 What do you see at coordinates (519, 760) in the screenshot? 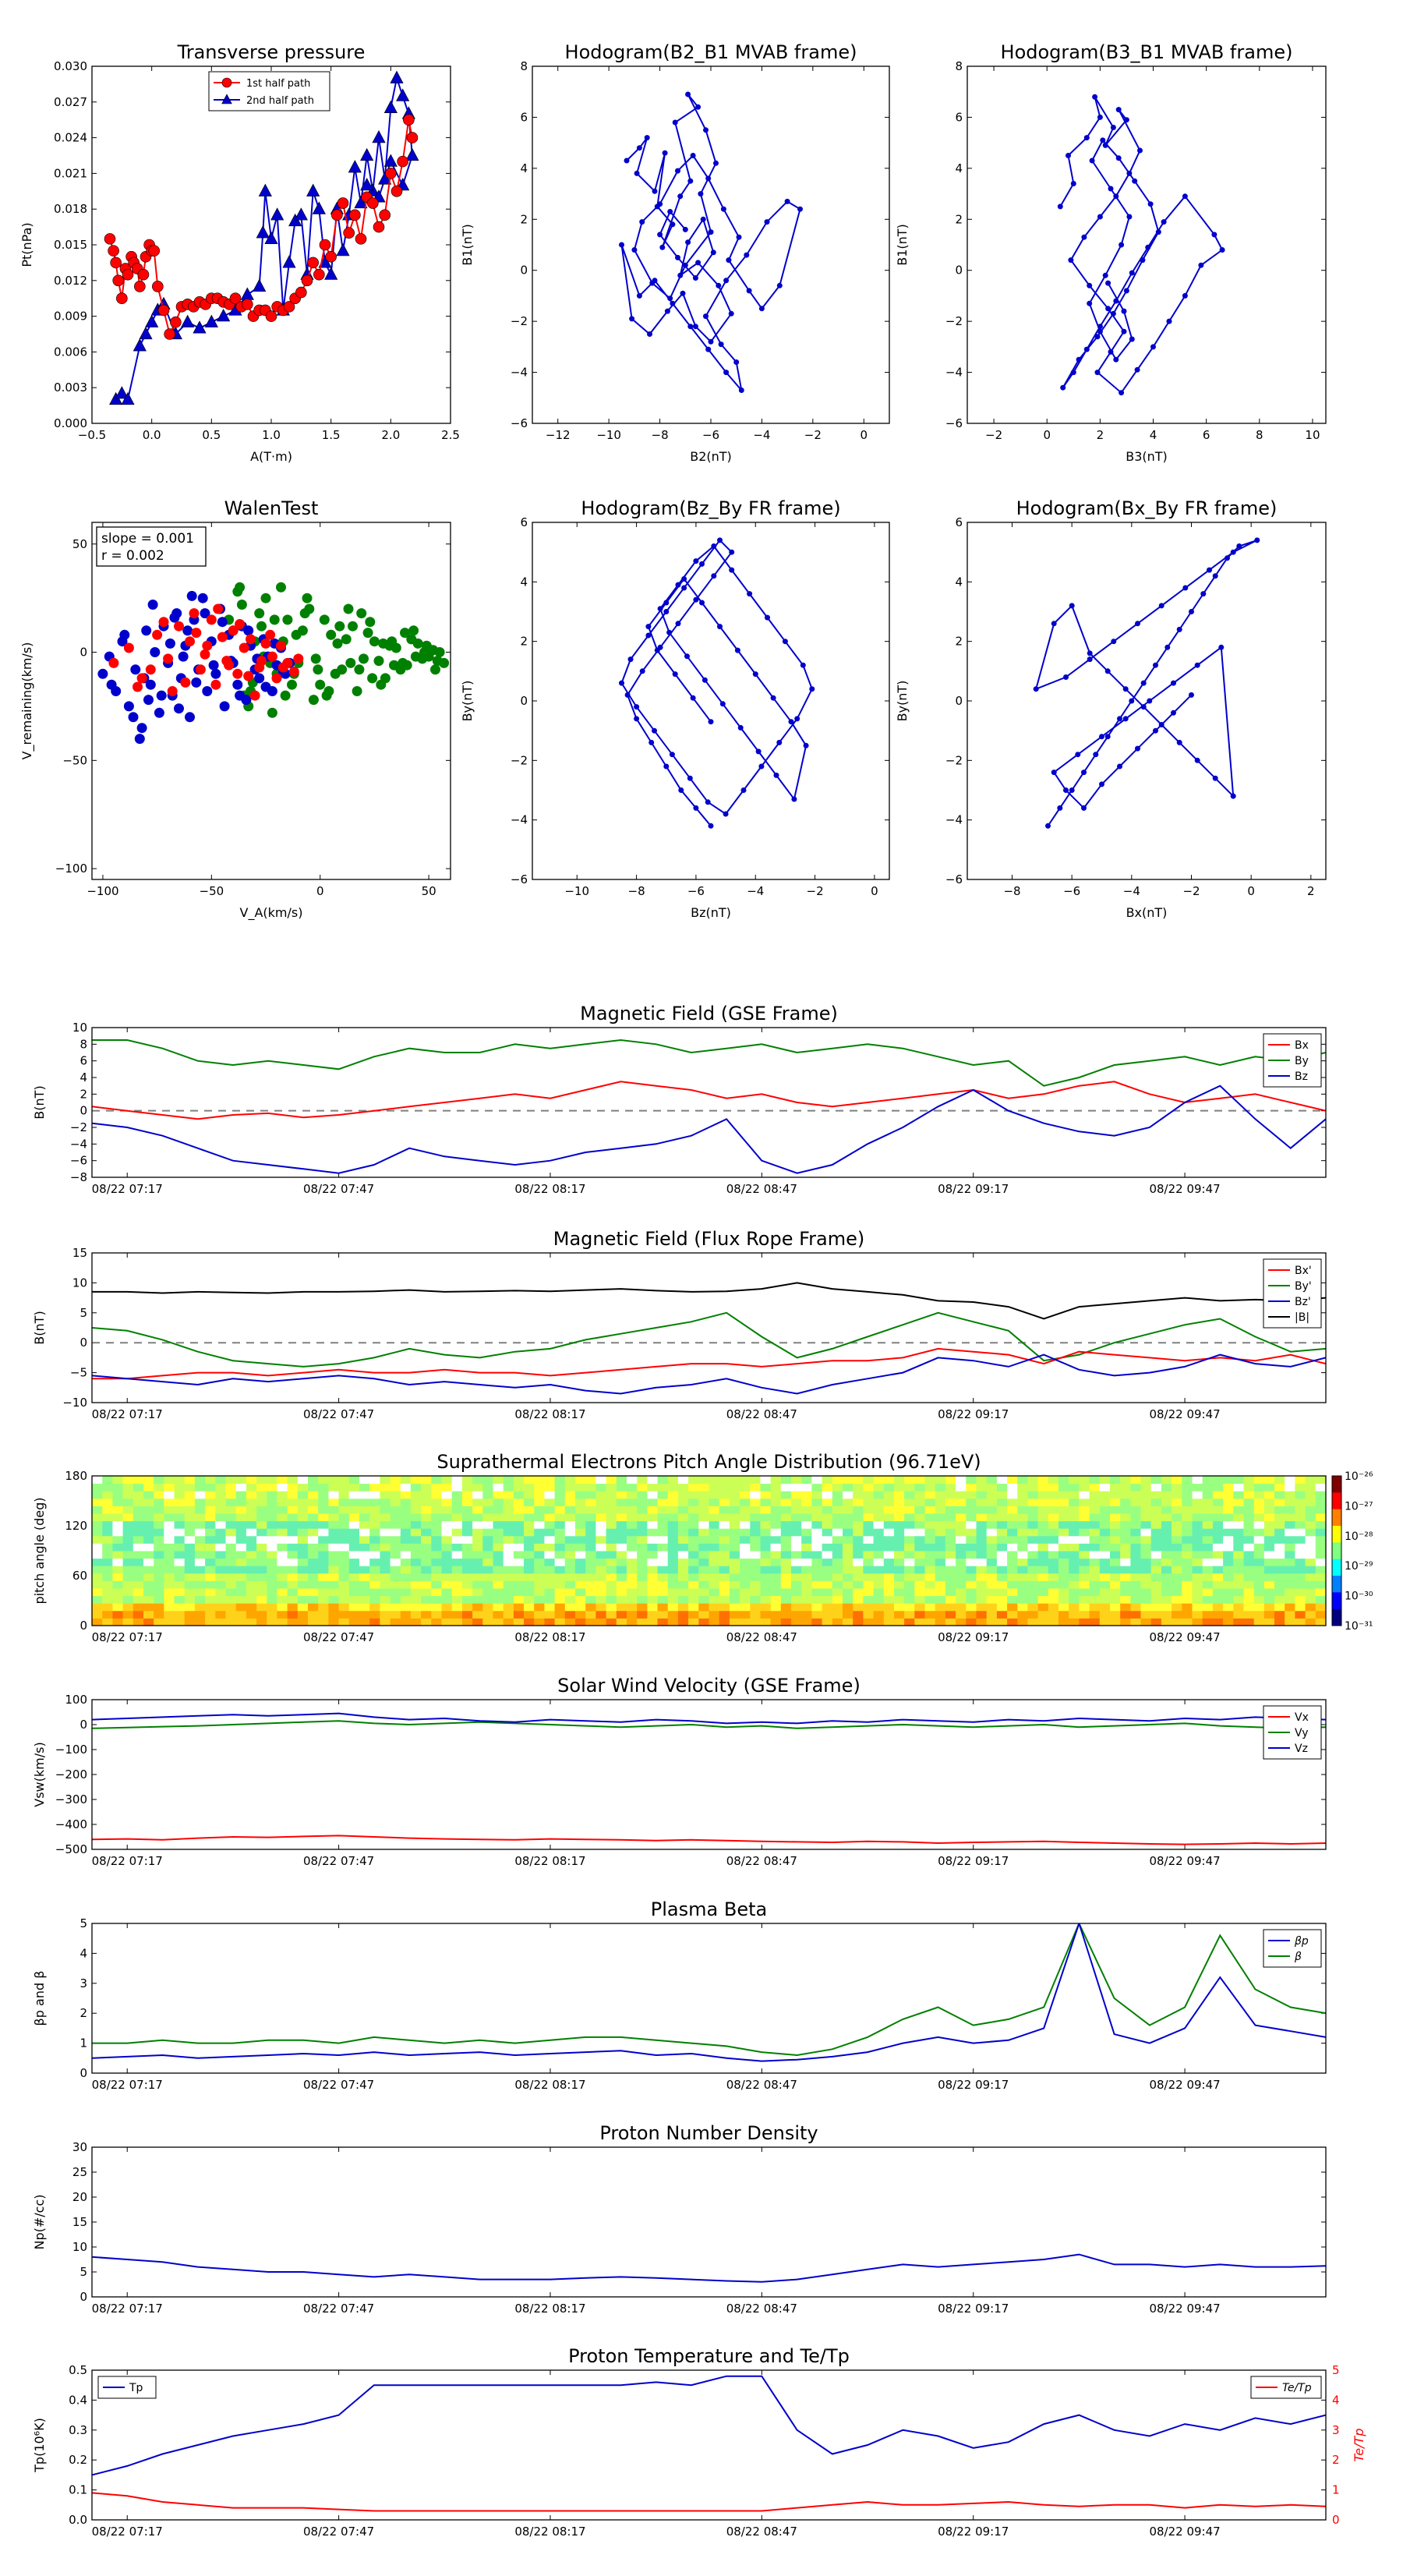
I see `hodogram-bz-by-ytick-label: −2` at bounding box center [519, 760].